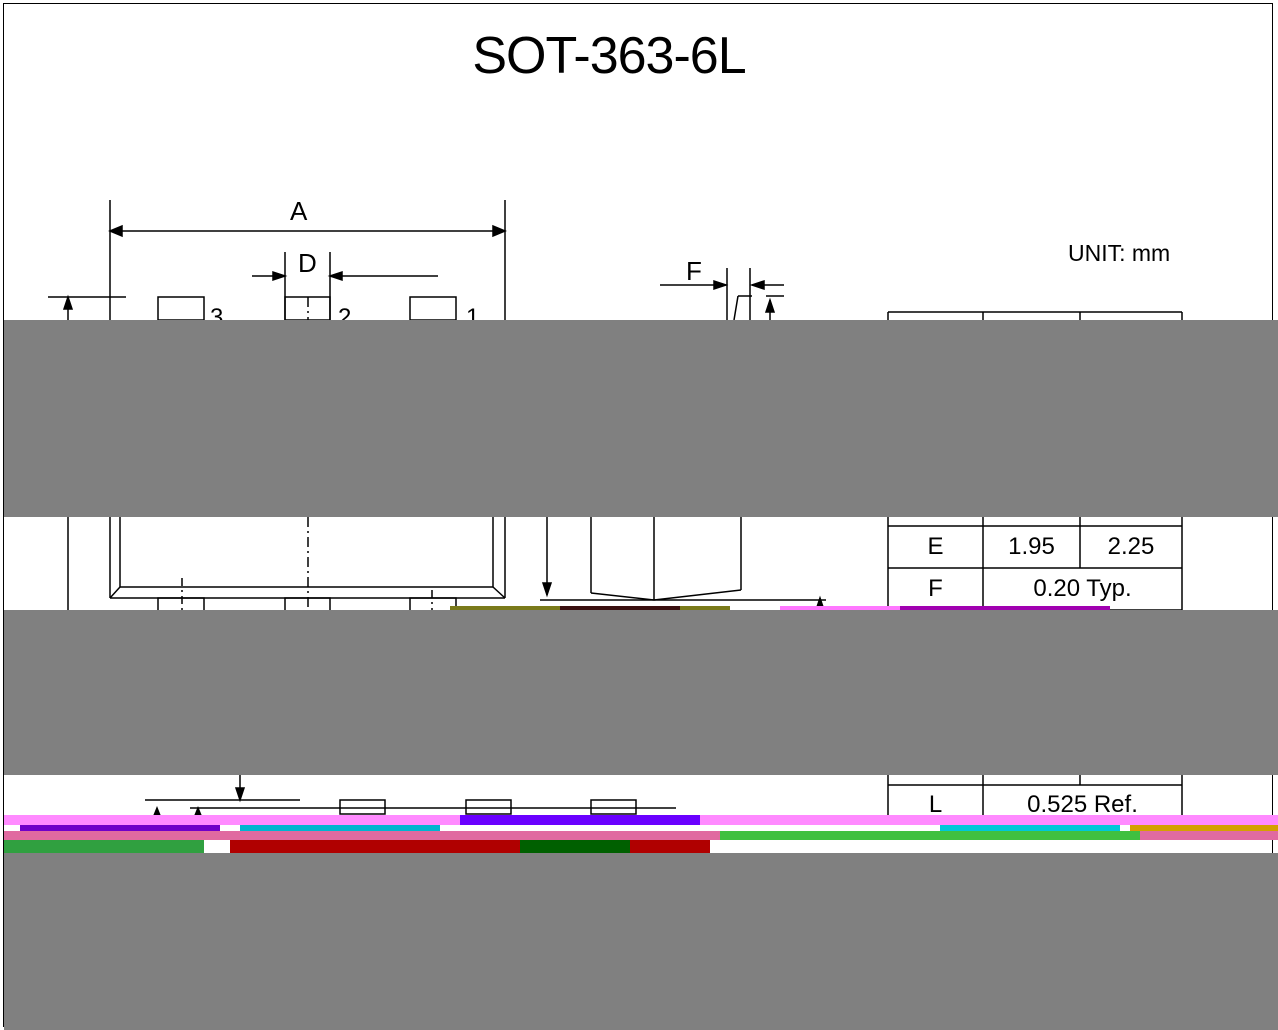 The image size is (1278, 1030). Describe the element at coordinates (609, 56) in the screenshot. I see `drawing-title: SOT-363-6L` at that location.